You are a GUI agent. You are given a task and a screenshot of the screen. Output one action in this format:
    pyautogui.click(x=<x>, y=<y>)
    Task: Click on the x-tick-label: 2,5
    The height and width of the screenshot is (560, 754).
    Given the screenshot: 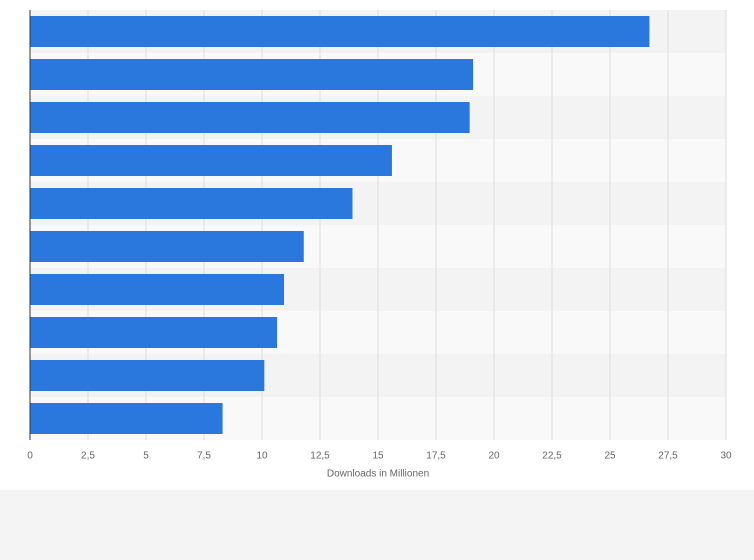 What is the action you would take?
    pyautogui.click(x=88, y=456)
    